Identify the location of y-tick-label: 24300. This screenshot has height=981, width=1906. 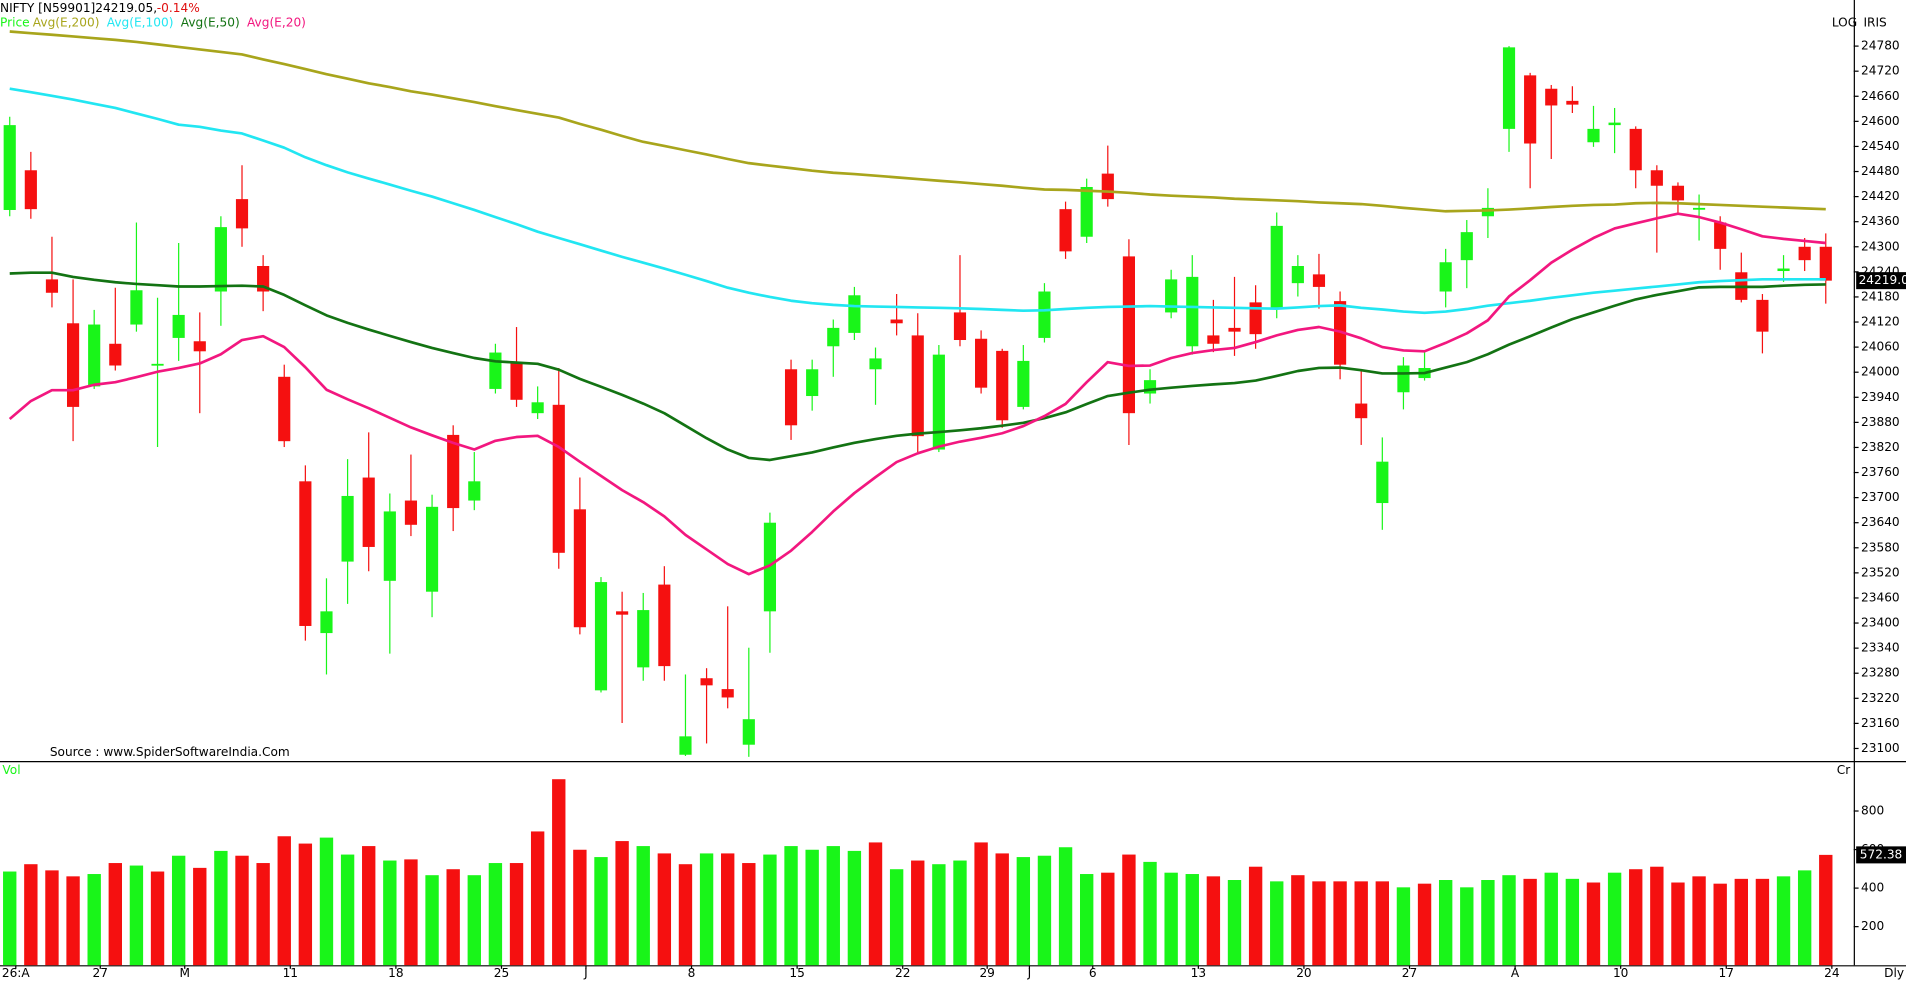
(1880, 246).